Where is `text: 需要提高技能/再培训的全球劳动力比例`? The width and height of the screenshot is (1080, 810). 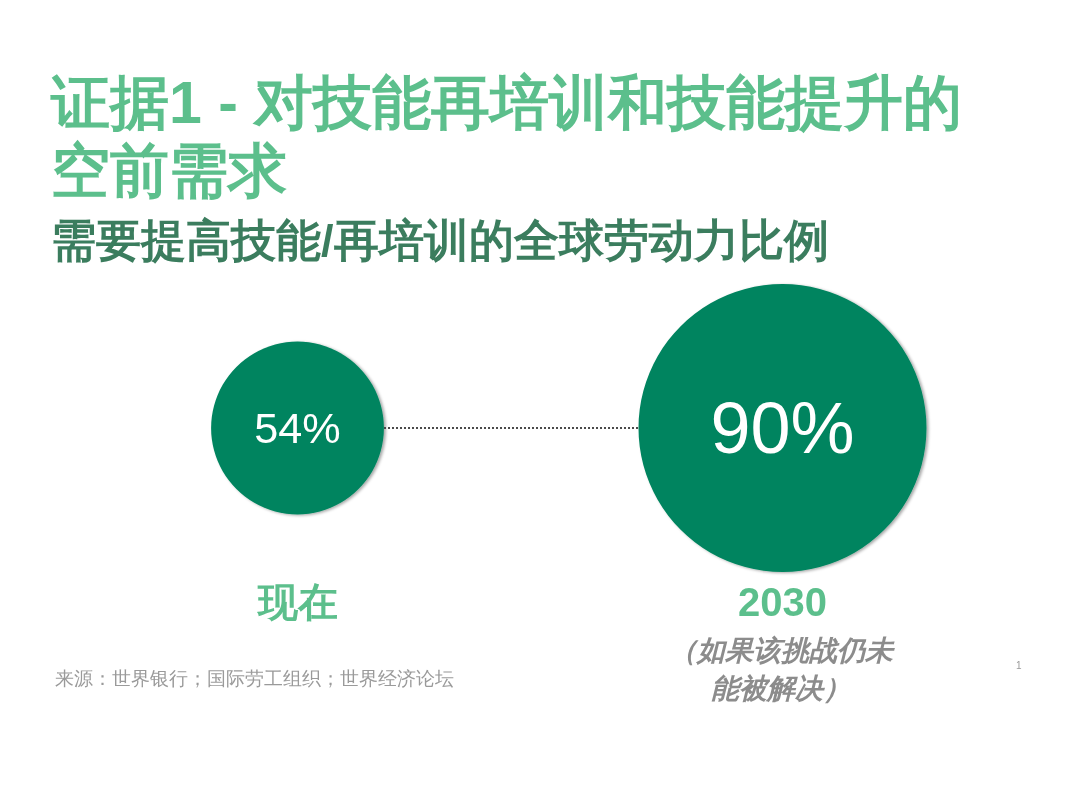
text: 需要提高技能/再培训的全球劳动力比例 is located at coordinates (440, 240).